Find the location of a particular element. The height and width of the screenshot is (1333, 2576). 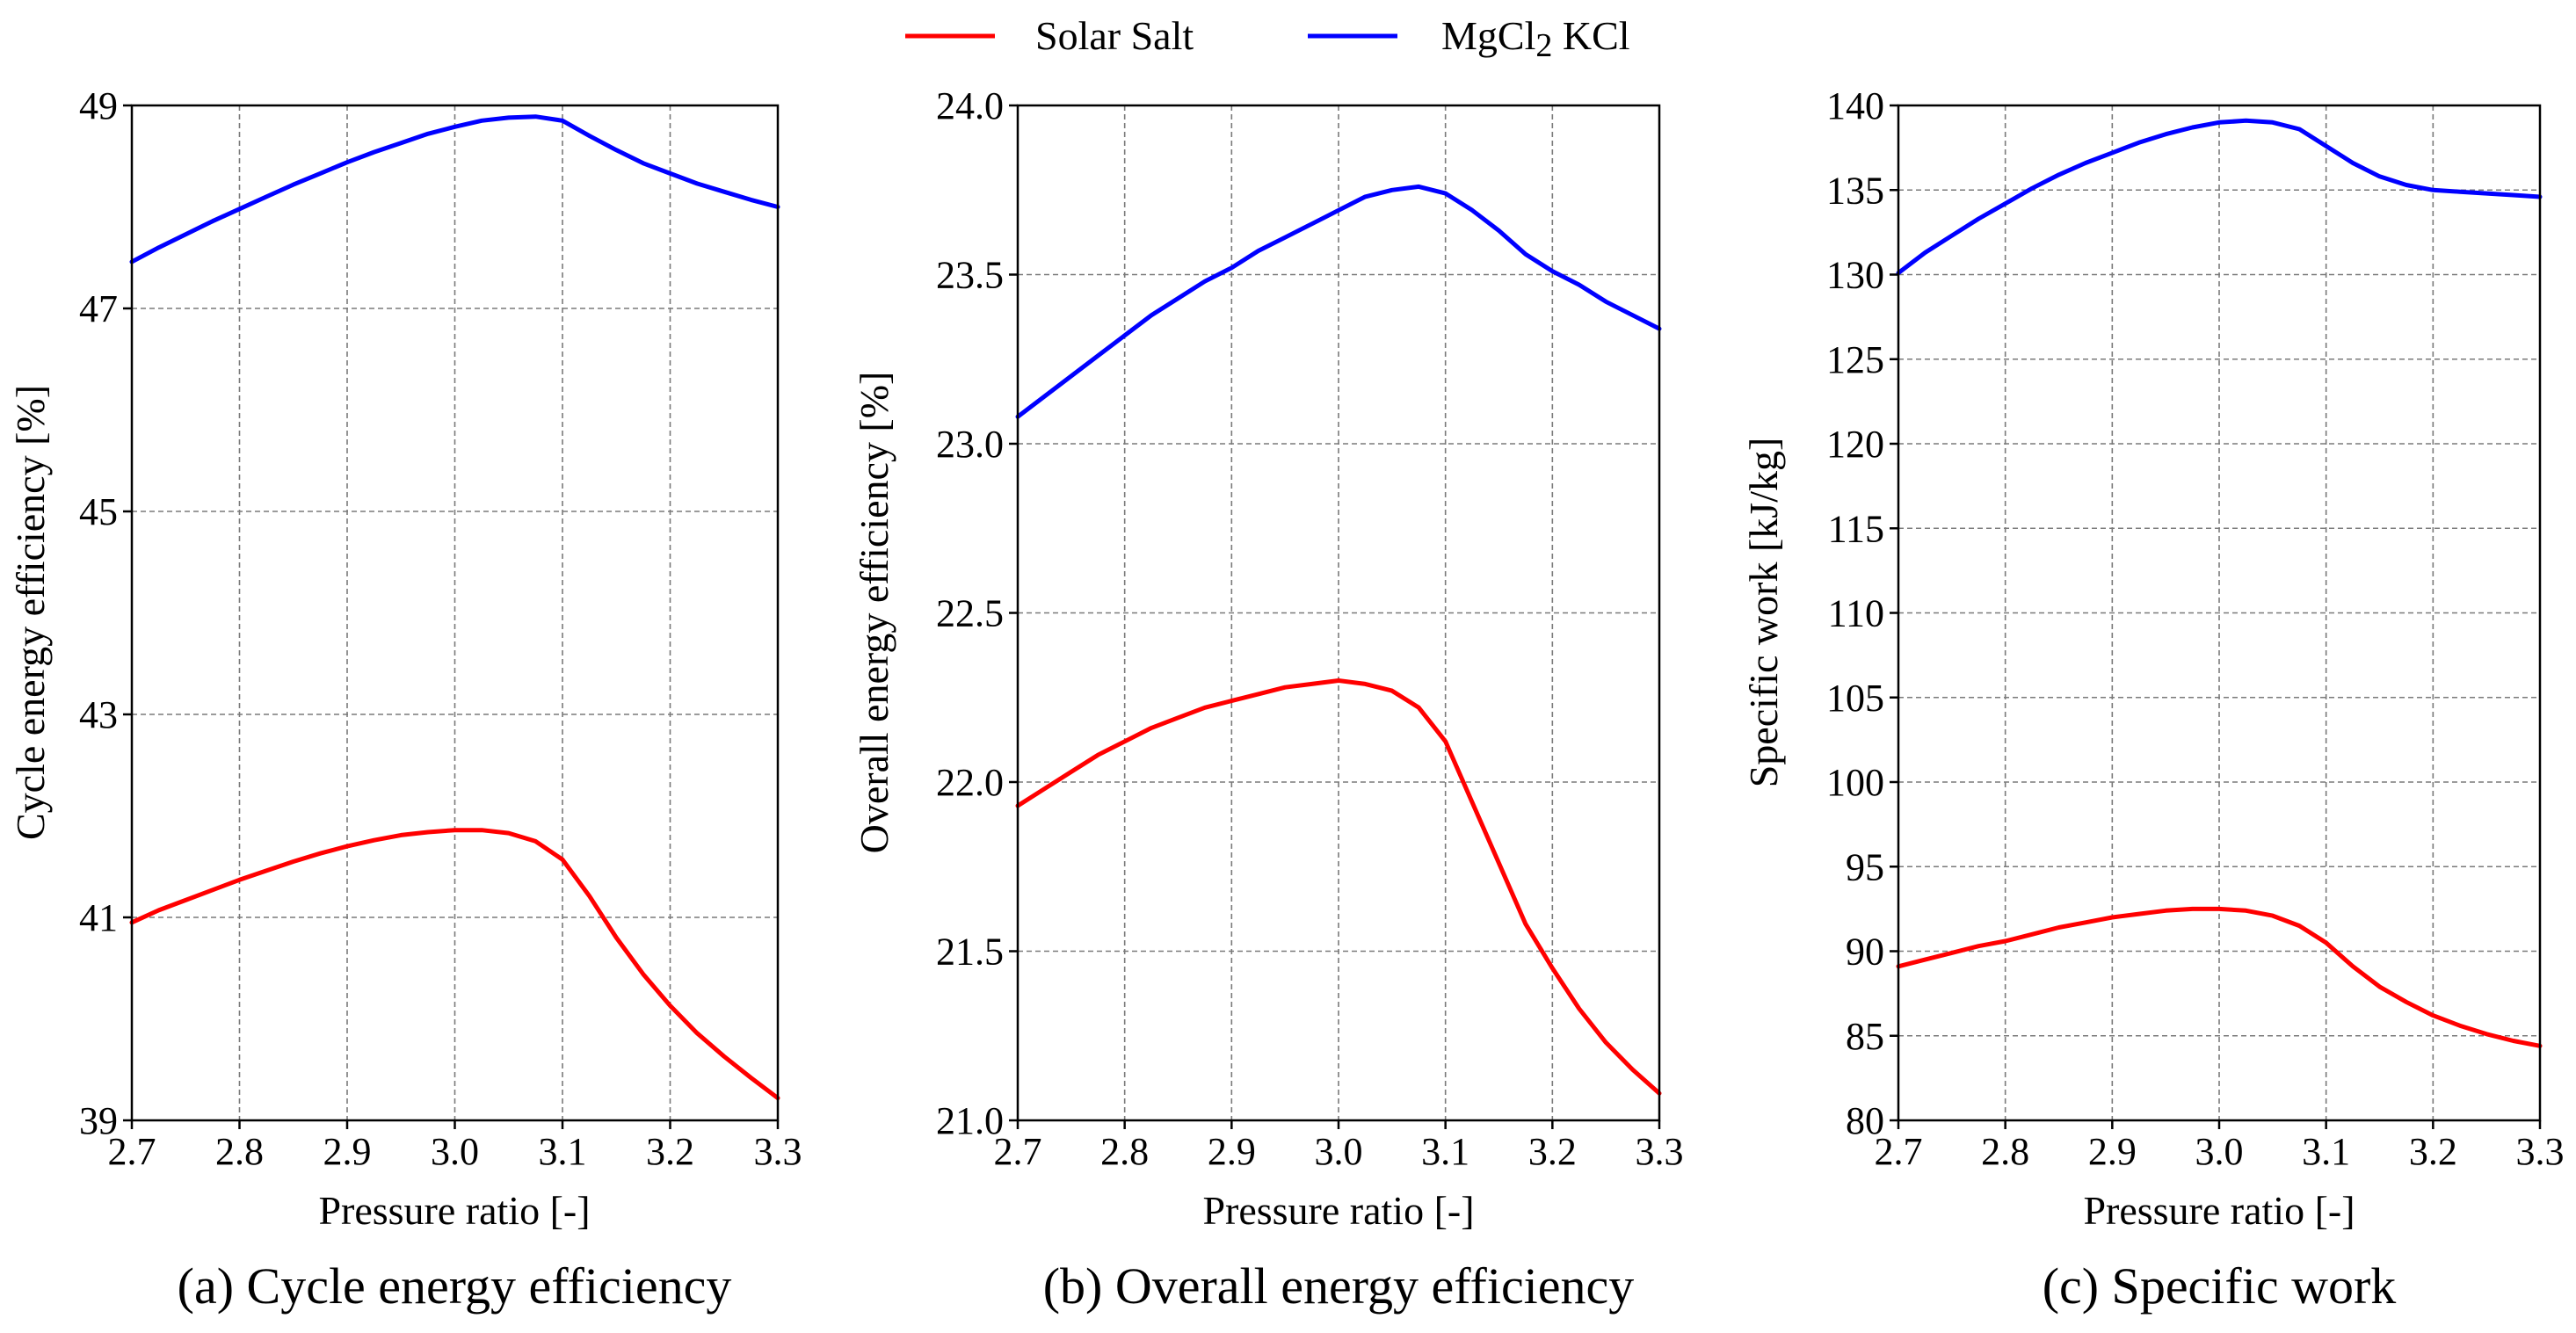

y-tick-label: 21.5 is located at coordinates (970, 953).